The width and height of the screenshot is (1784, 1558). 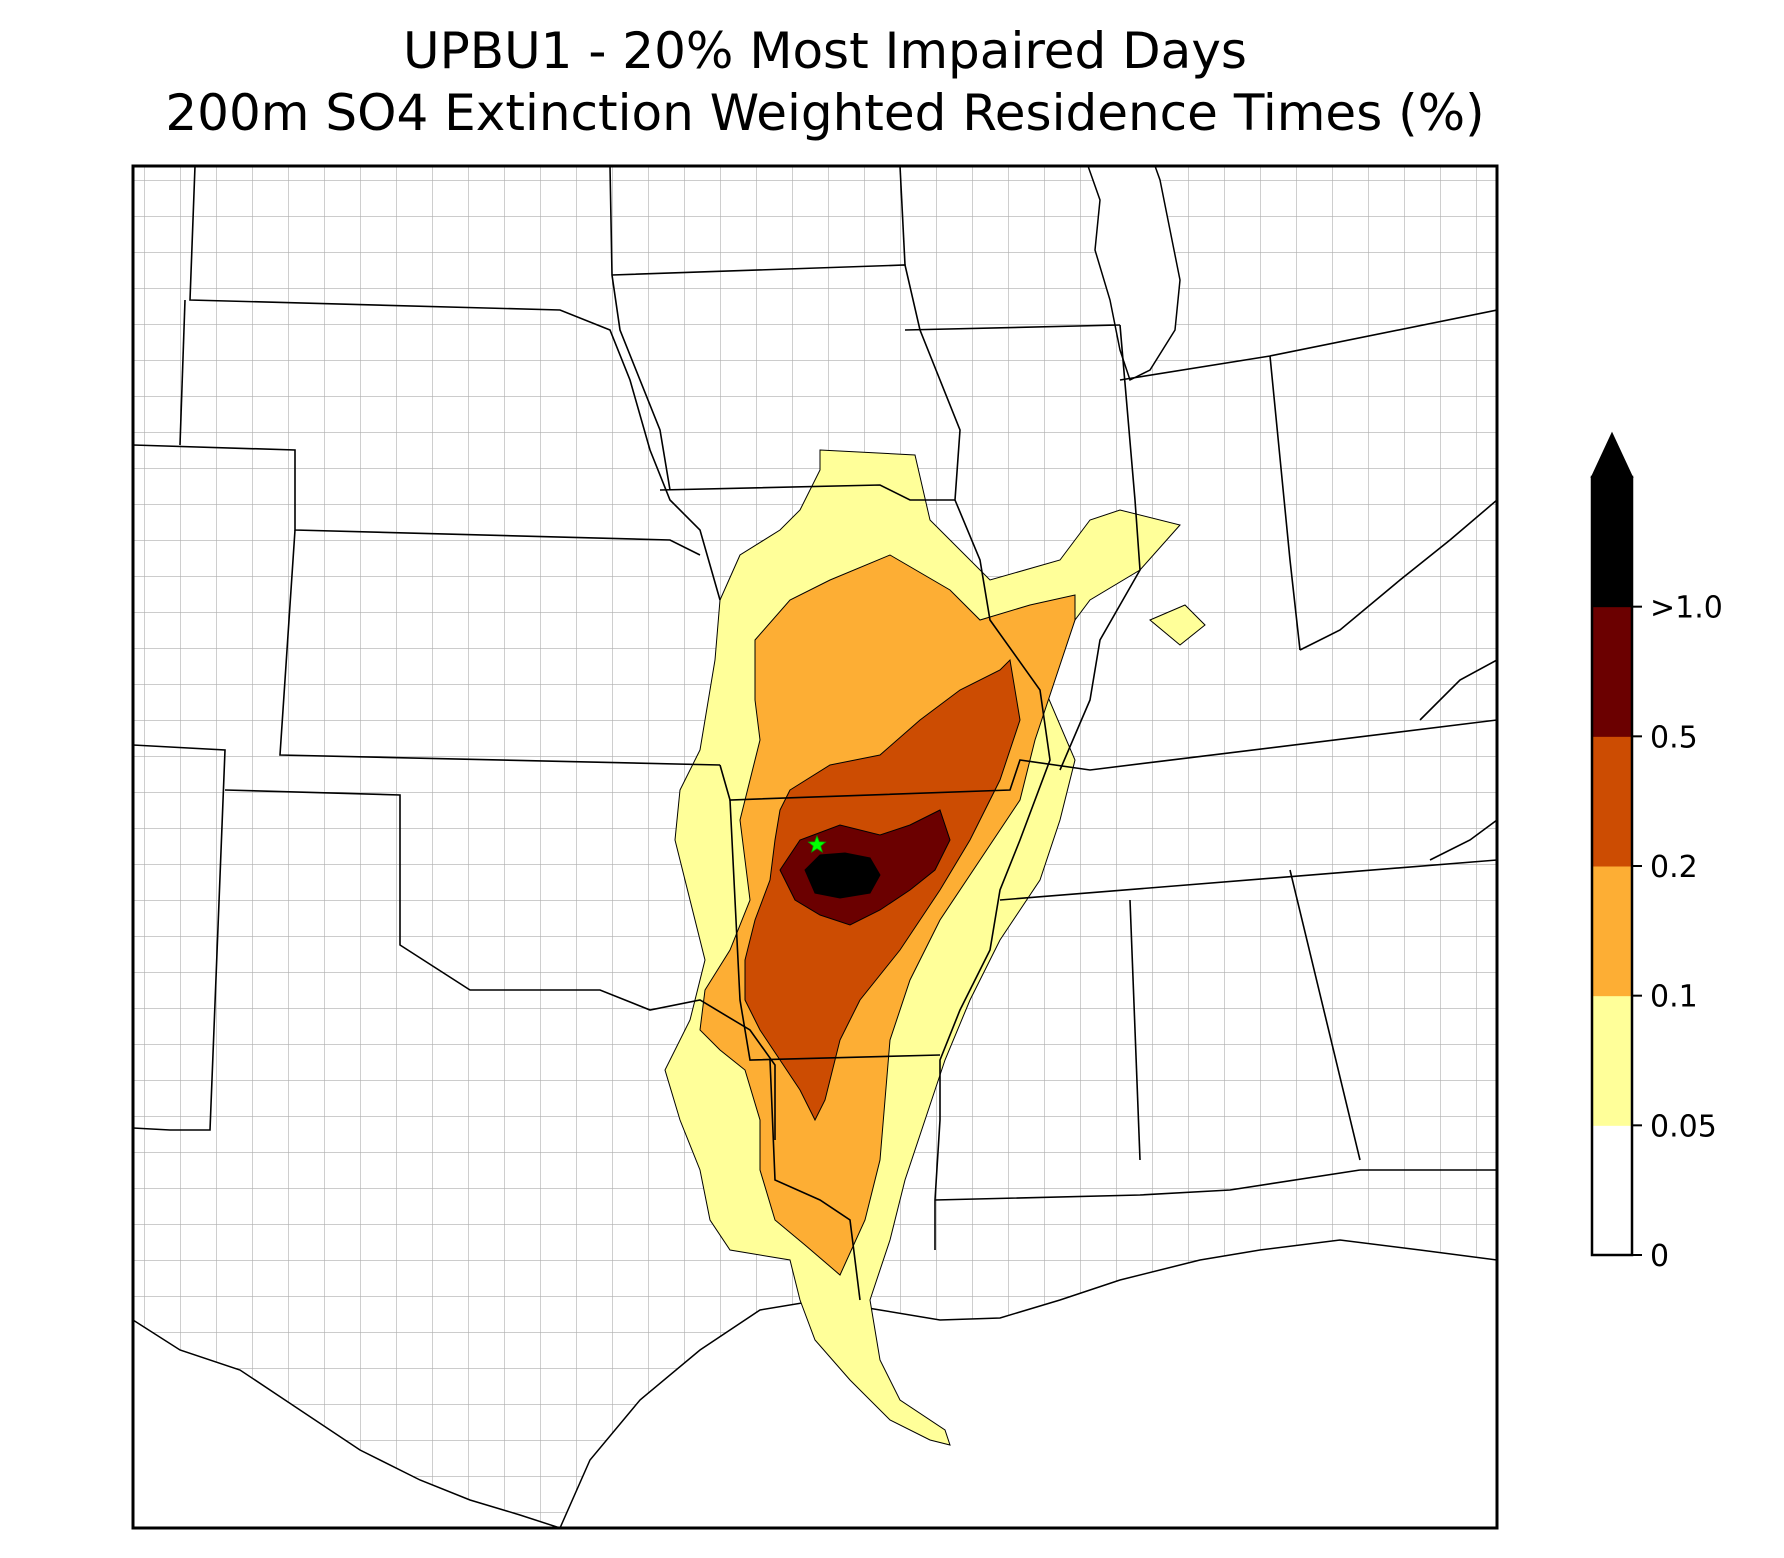 What do you see at coordinates (1177, 625) in the screenshot?
I see `contour-0-05-kentucky` at bounding box center [1177, 625].